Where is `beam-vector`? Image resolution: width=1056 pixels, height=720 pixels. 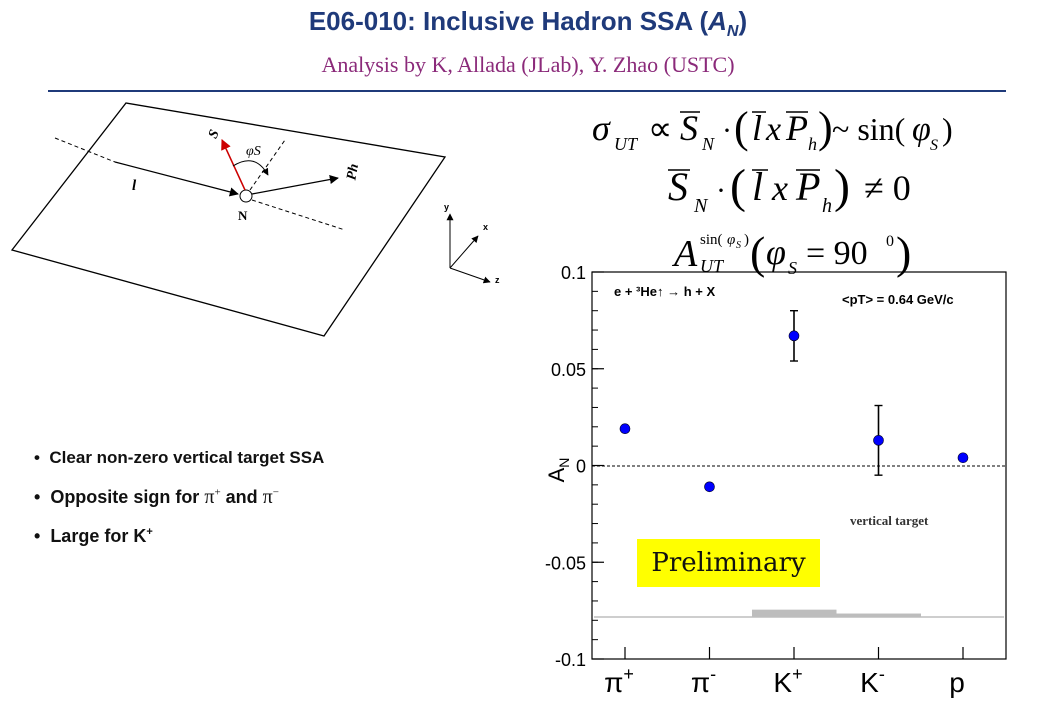
beam-vector is located at coordinates (176, 179).